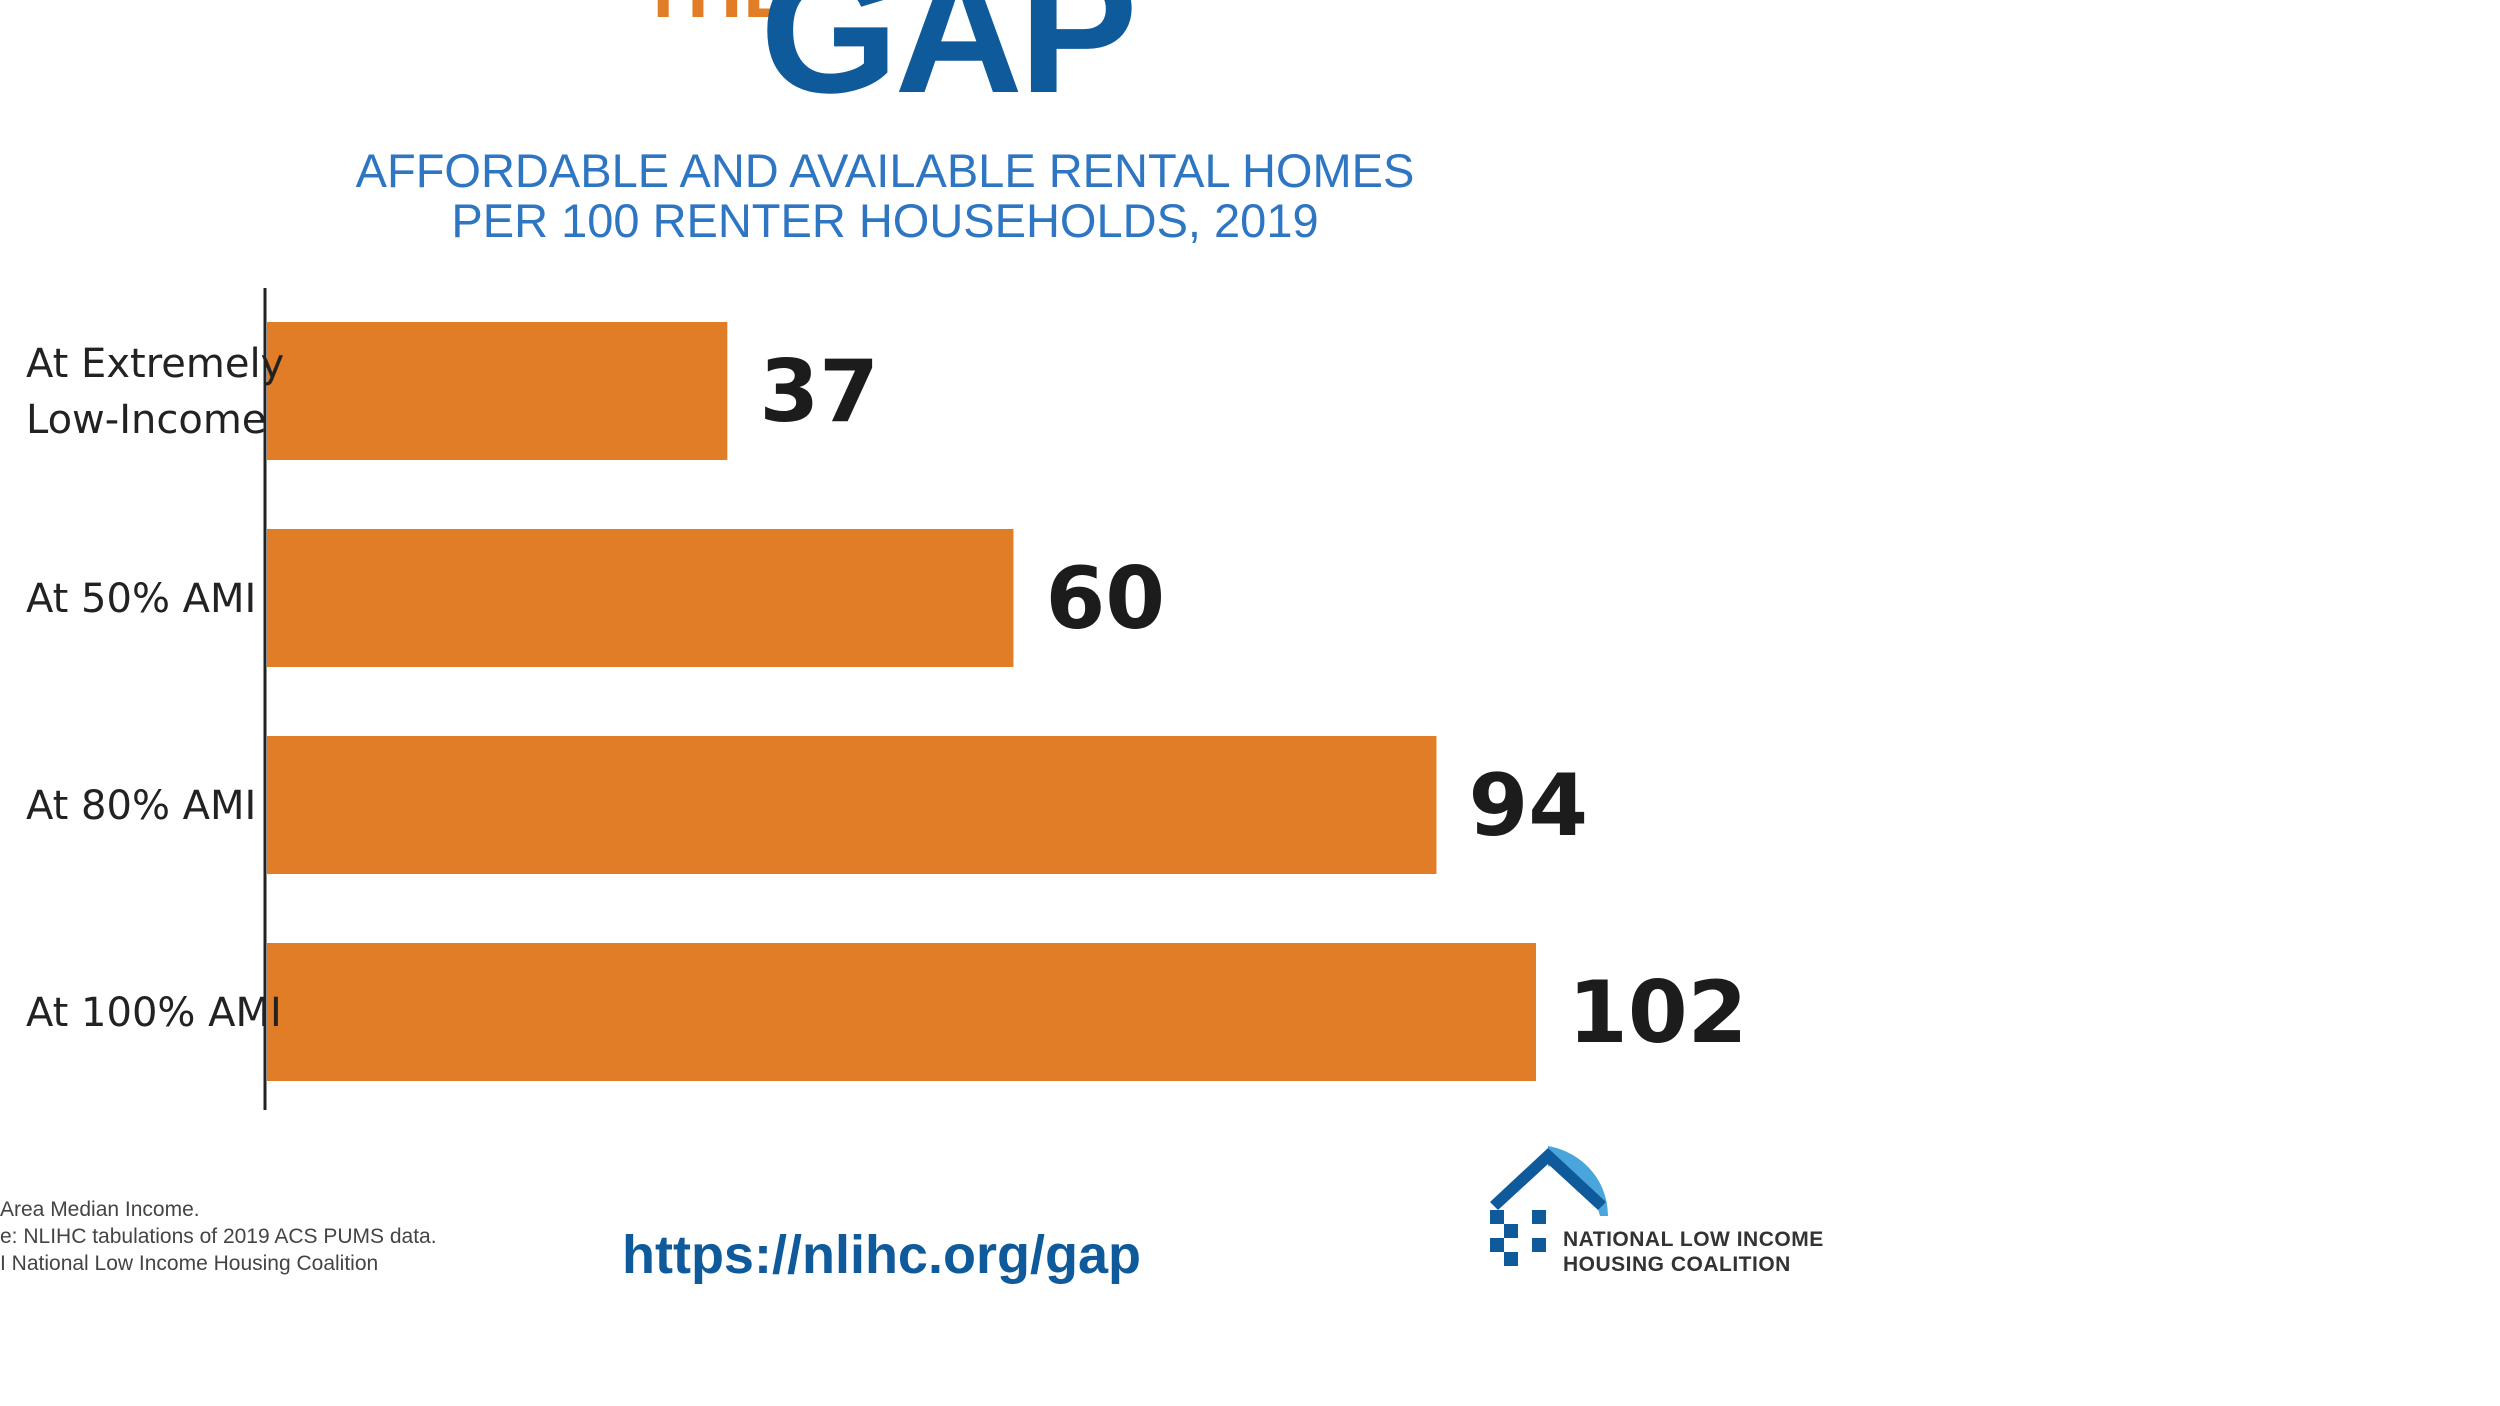  Describe the element at coordinates (881, 1255) in the screenshot. I see `source-link: https://nlihc.org/gap` at that location.